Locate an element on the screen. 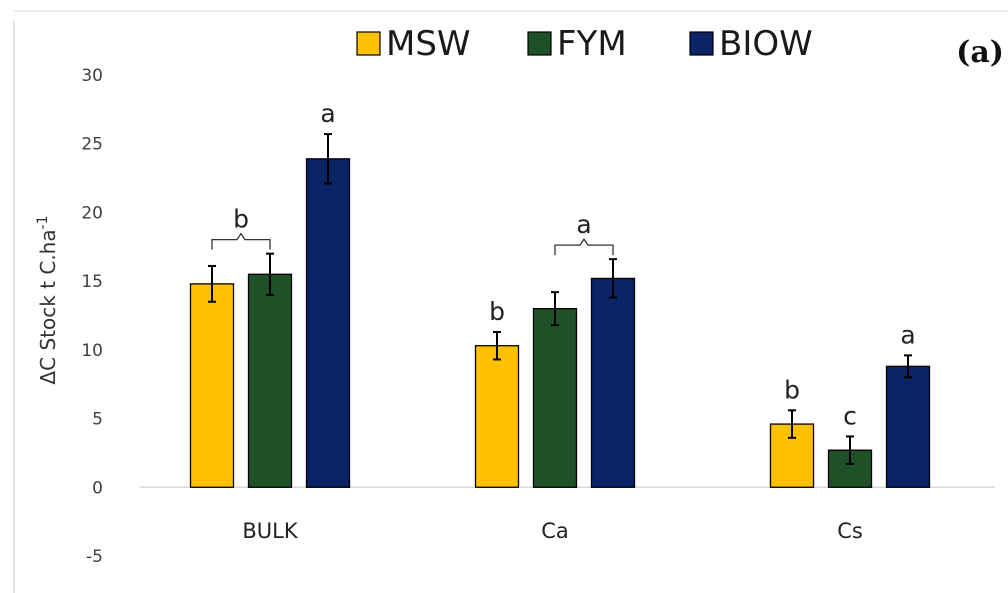 This screenshot has width=1008, height=593. legend-label-msw: MSW is located at coordinates (428, 44).